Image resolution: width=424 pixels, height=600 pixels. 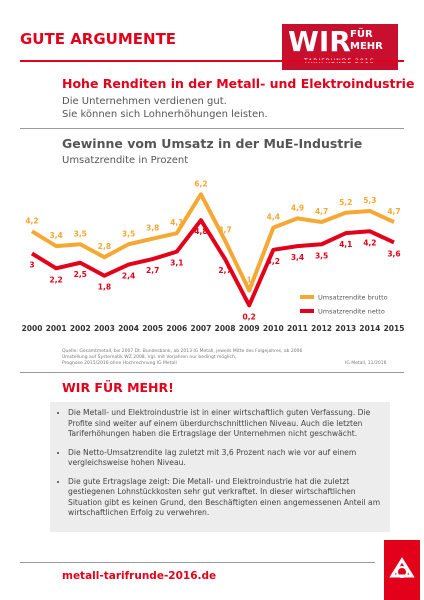 I want to click on section-title: WIR FÜR MEHR!, so click(x=118, y=387).